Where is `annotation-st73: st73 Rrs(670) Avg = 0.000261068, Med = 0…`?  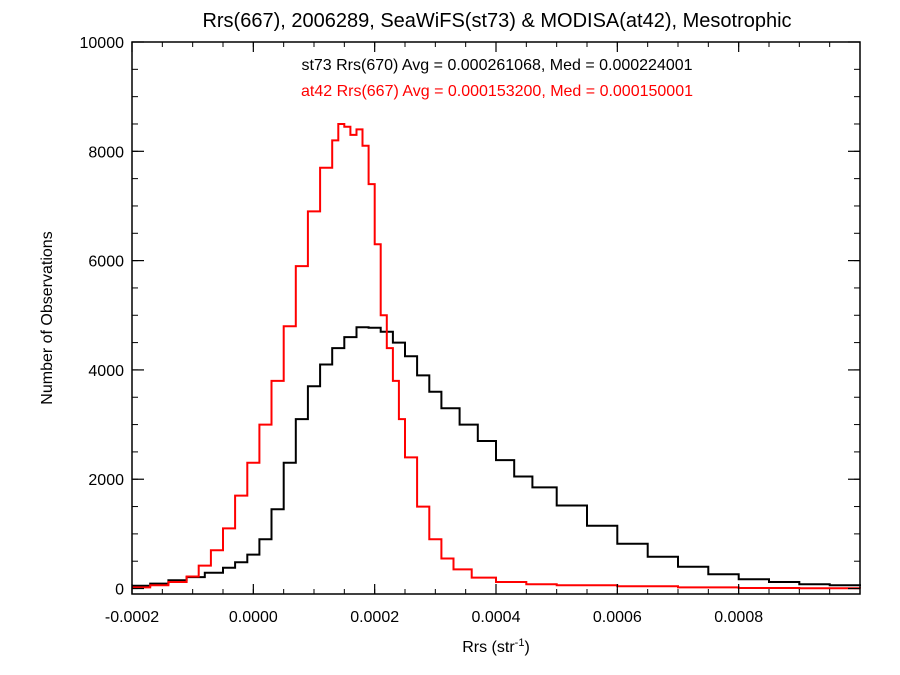
annotation-st73: st73 Rrs(670) Avg = 0.000261068, Med = 0… is located at coordinates (496, 65).